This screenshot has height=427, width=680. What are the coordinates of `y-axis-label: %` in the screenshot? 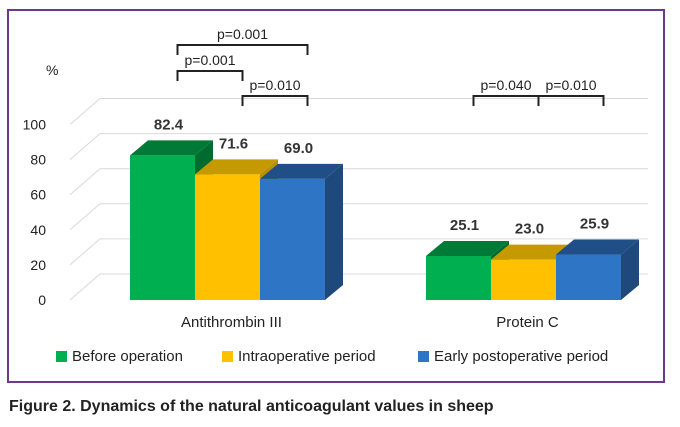 It's located at (52, 70).